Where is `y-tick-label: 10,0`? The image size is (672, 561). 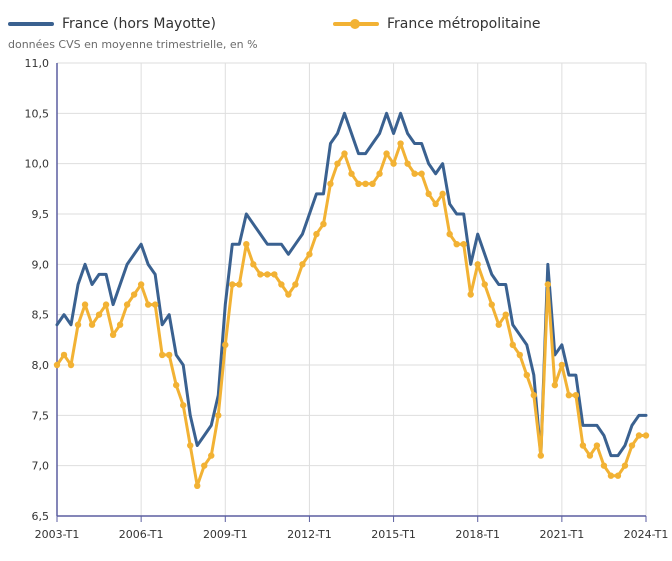 y-tick-label: 10,0 is located at coordinates (37, 164).